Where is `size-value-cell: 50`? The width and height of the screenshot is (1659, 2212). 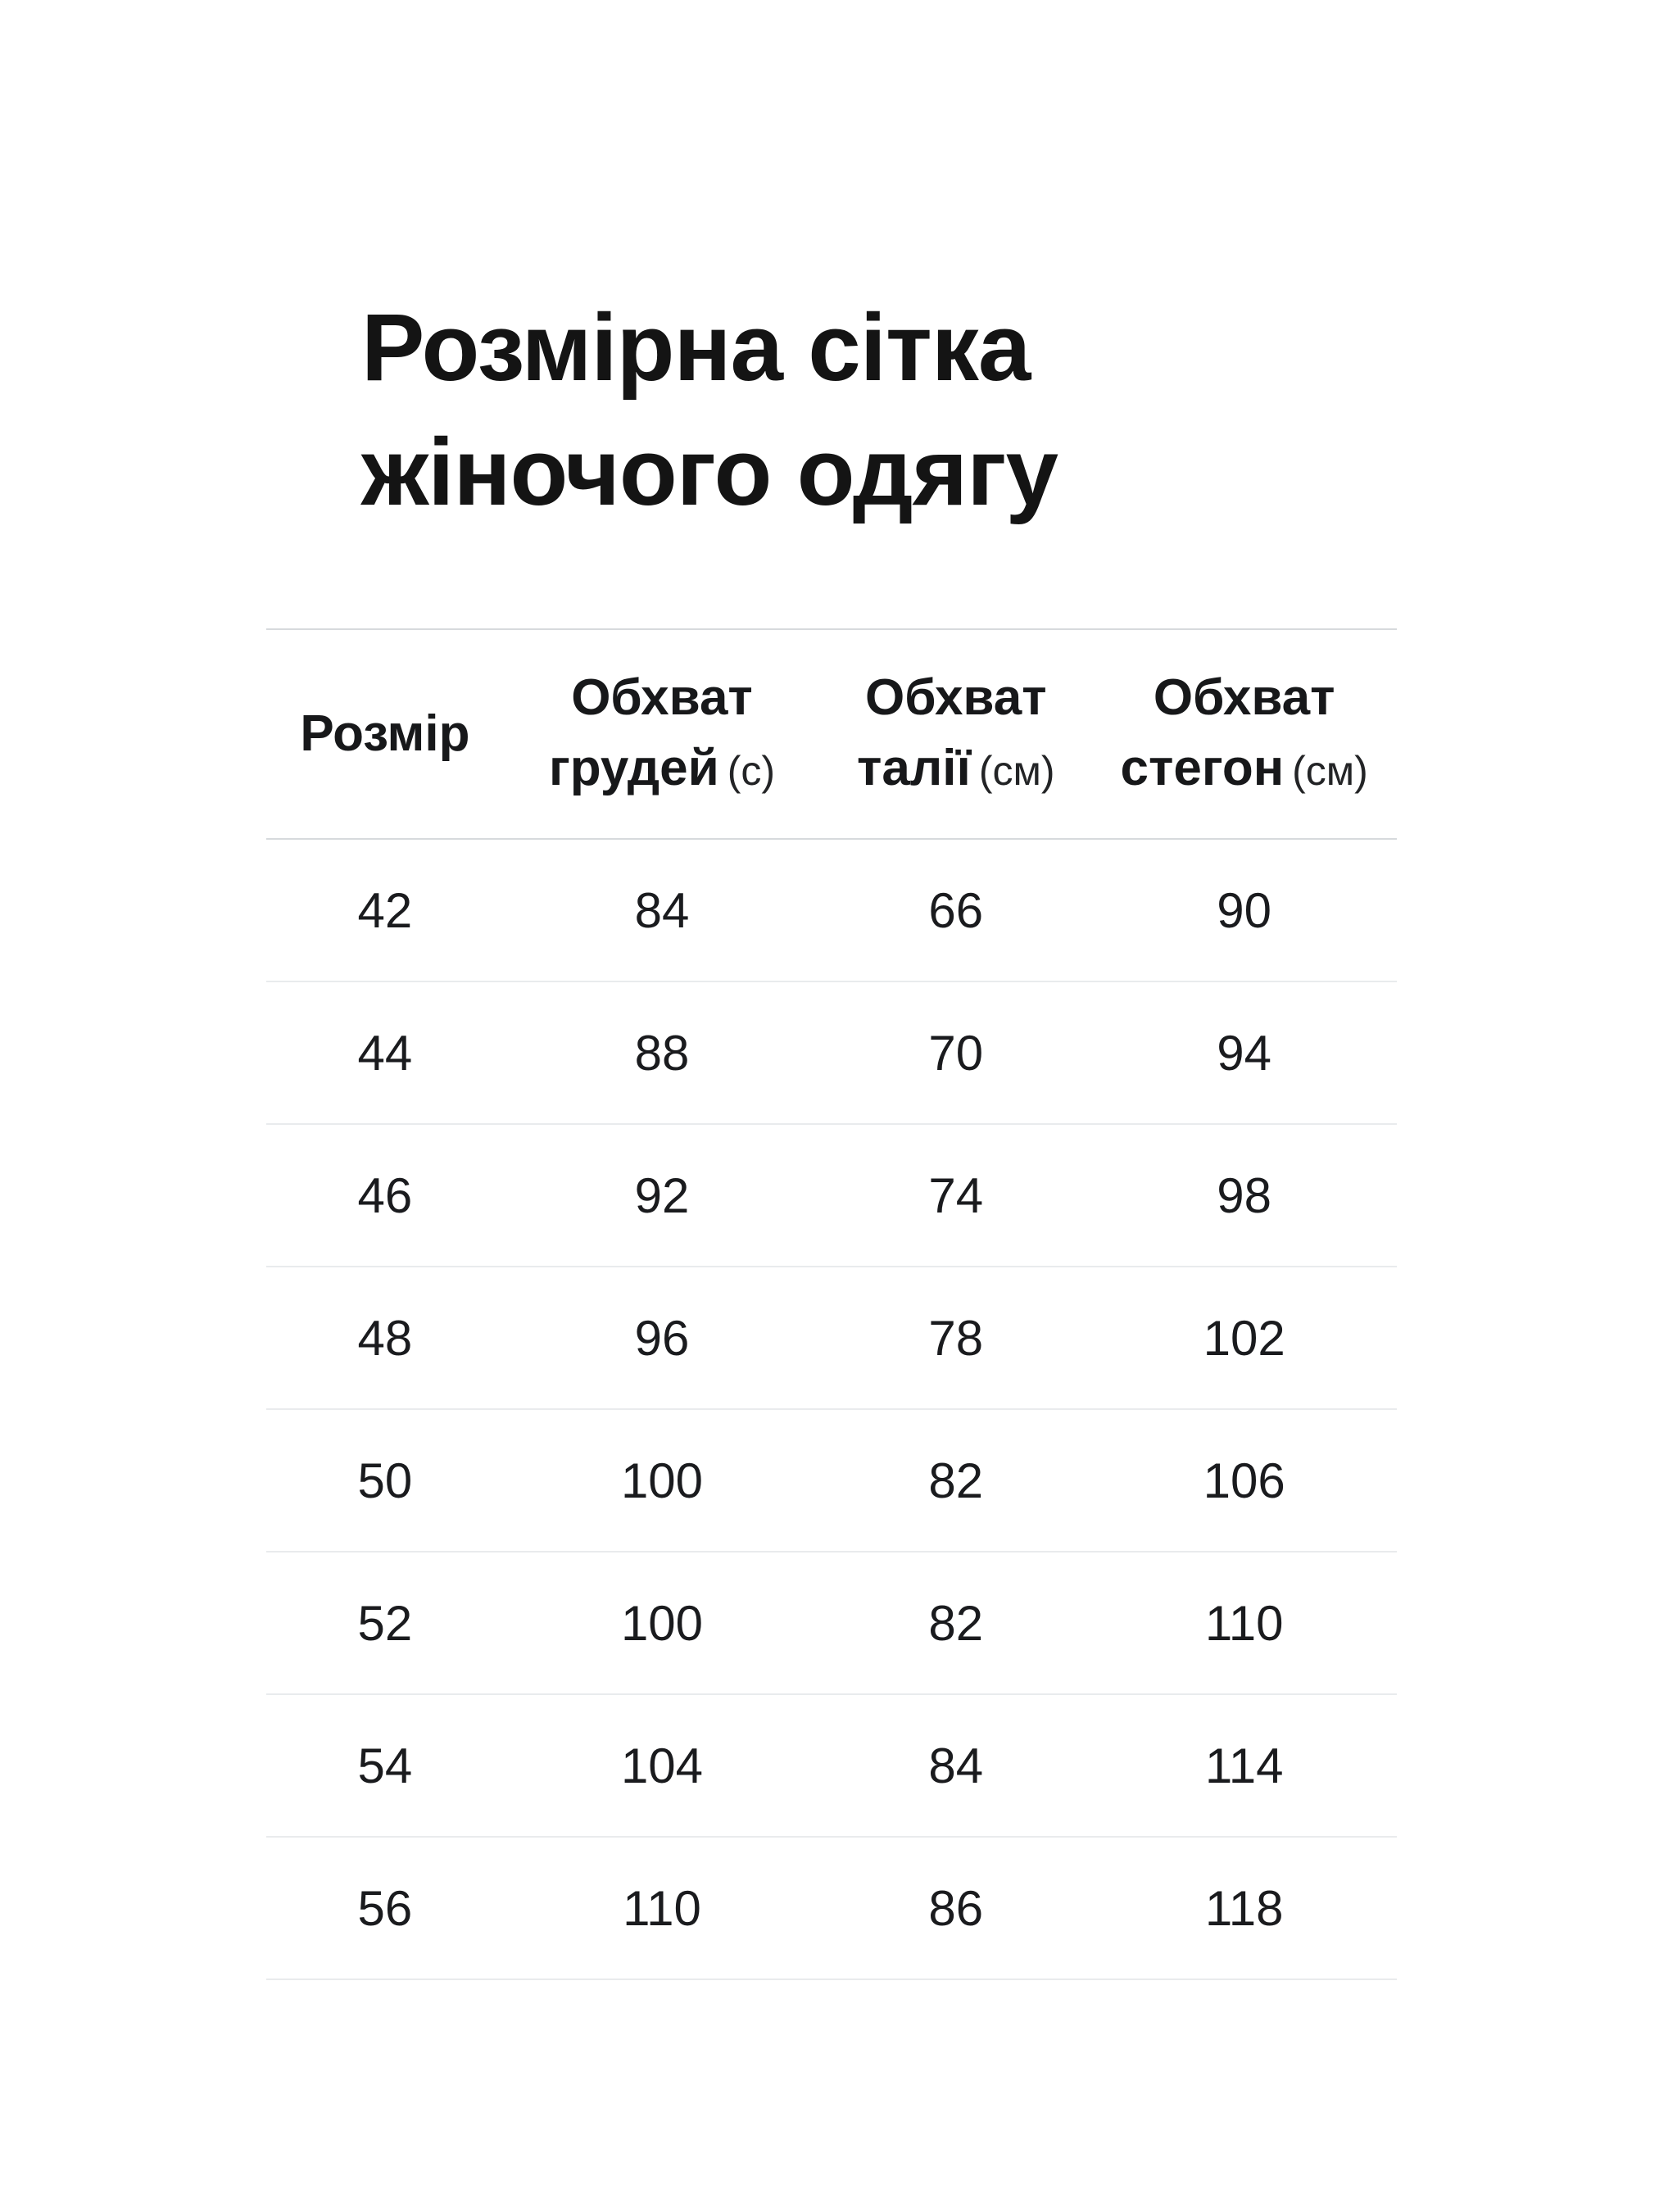 size-value-cell: 50 is located at coordinates (385, 1480).